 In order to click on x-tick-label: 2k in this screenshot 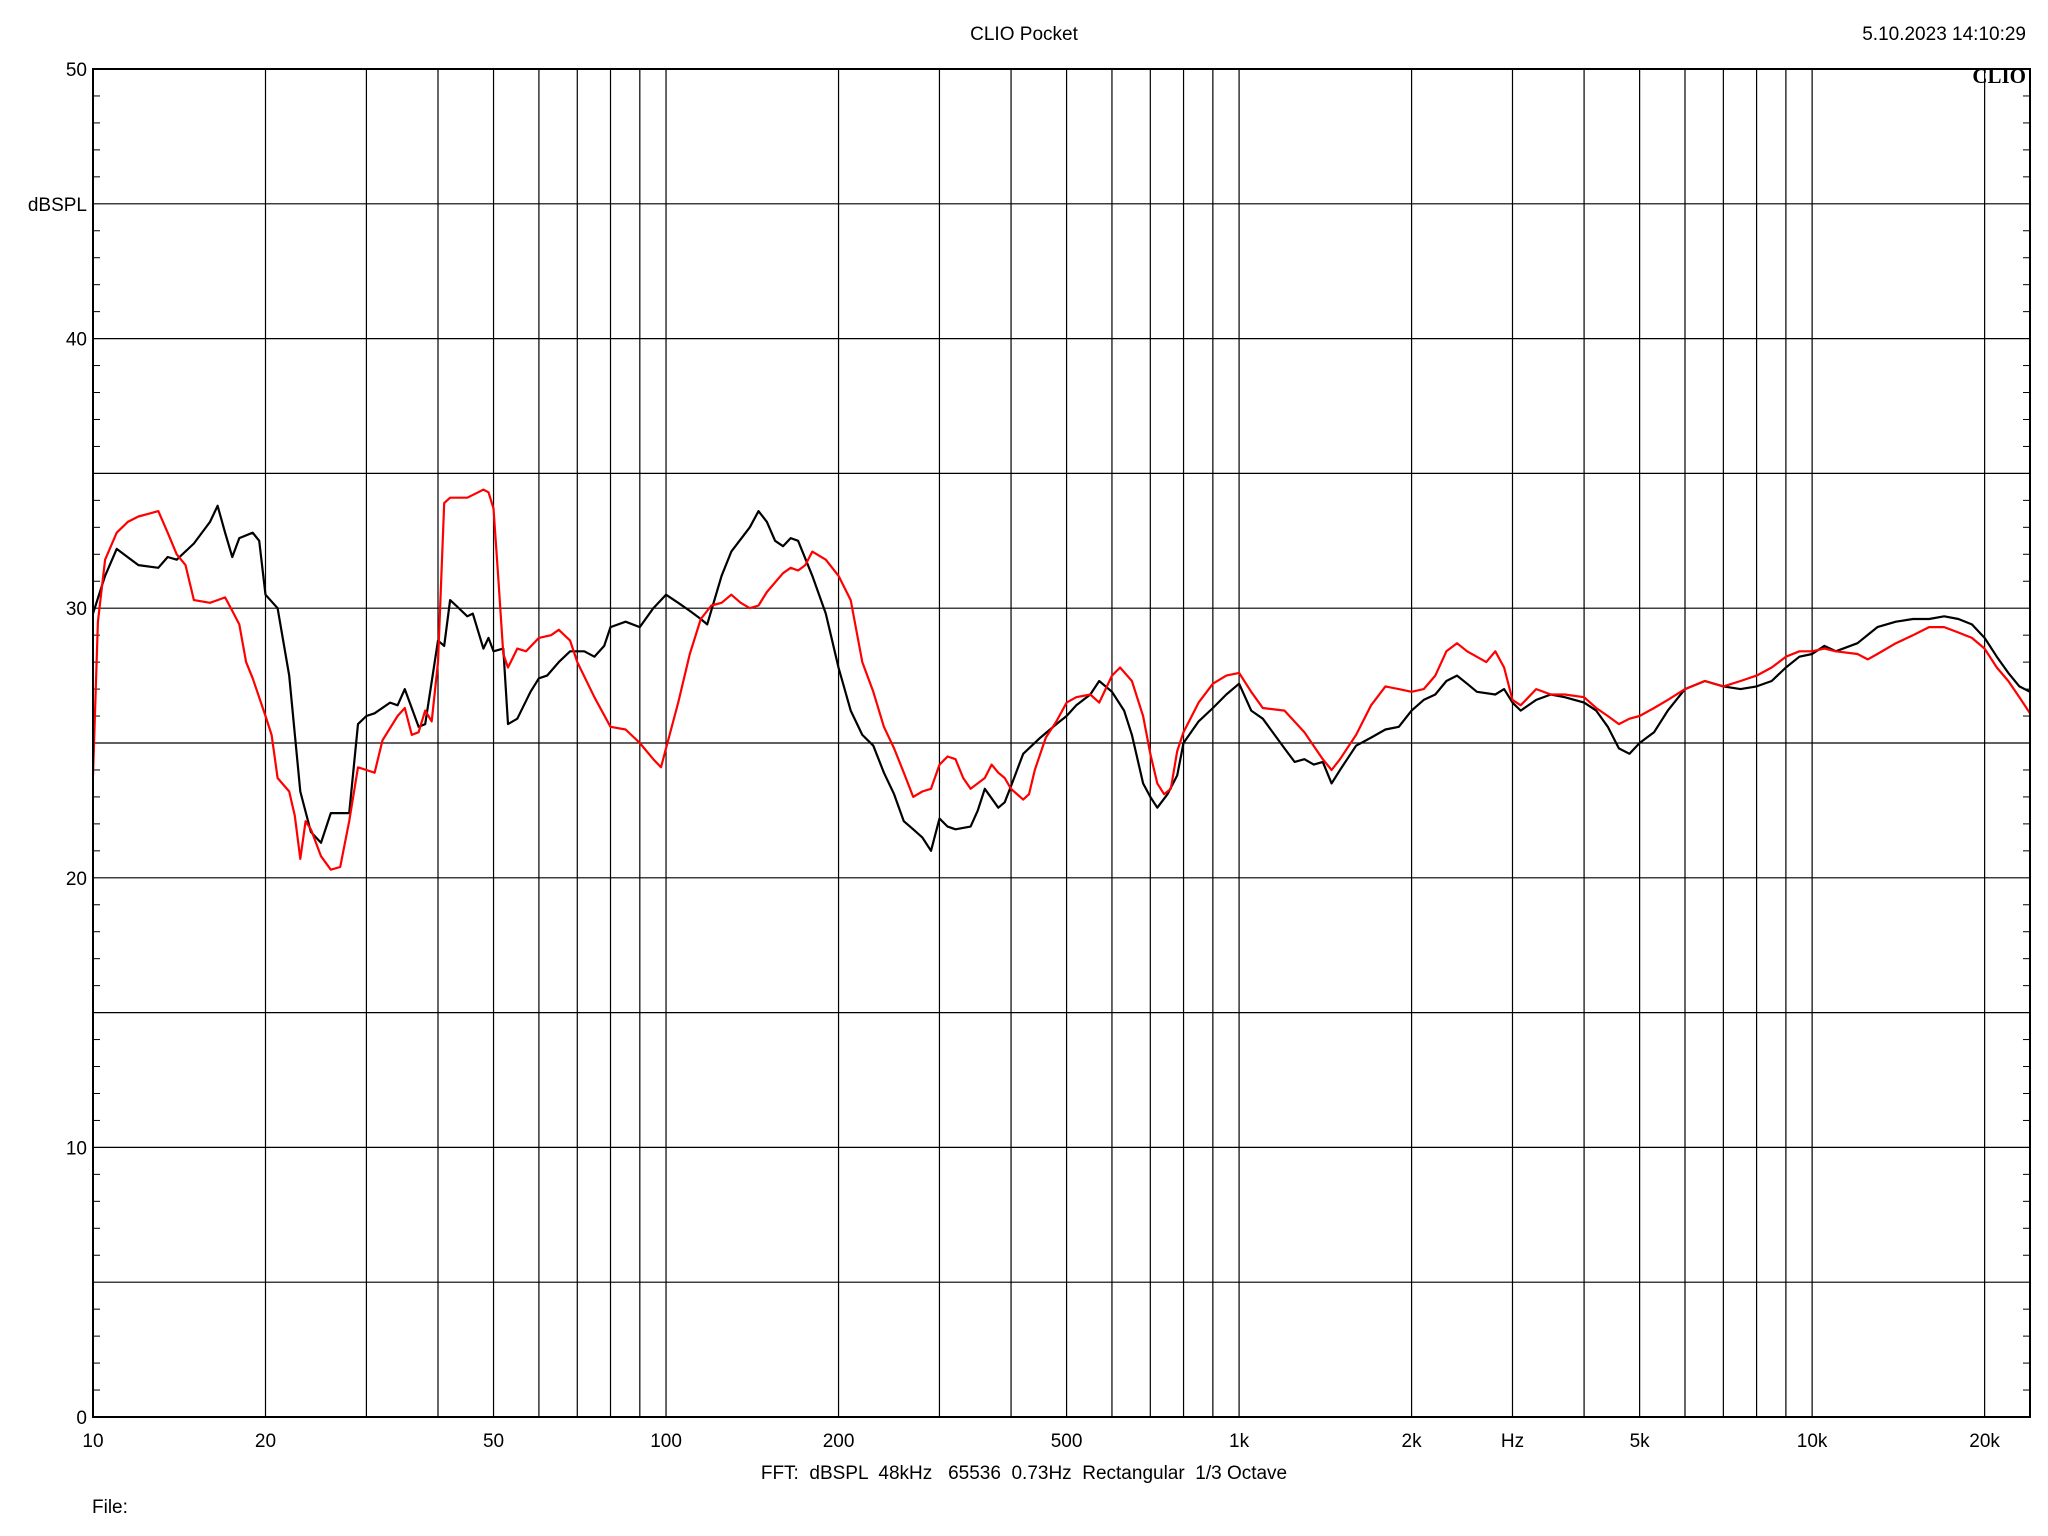, I will do `click(1412, 1441)`.